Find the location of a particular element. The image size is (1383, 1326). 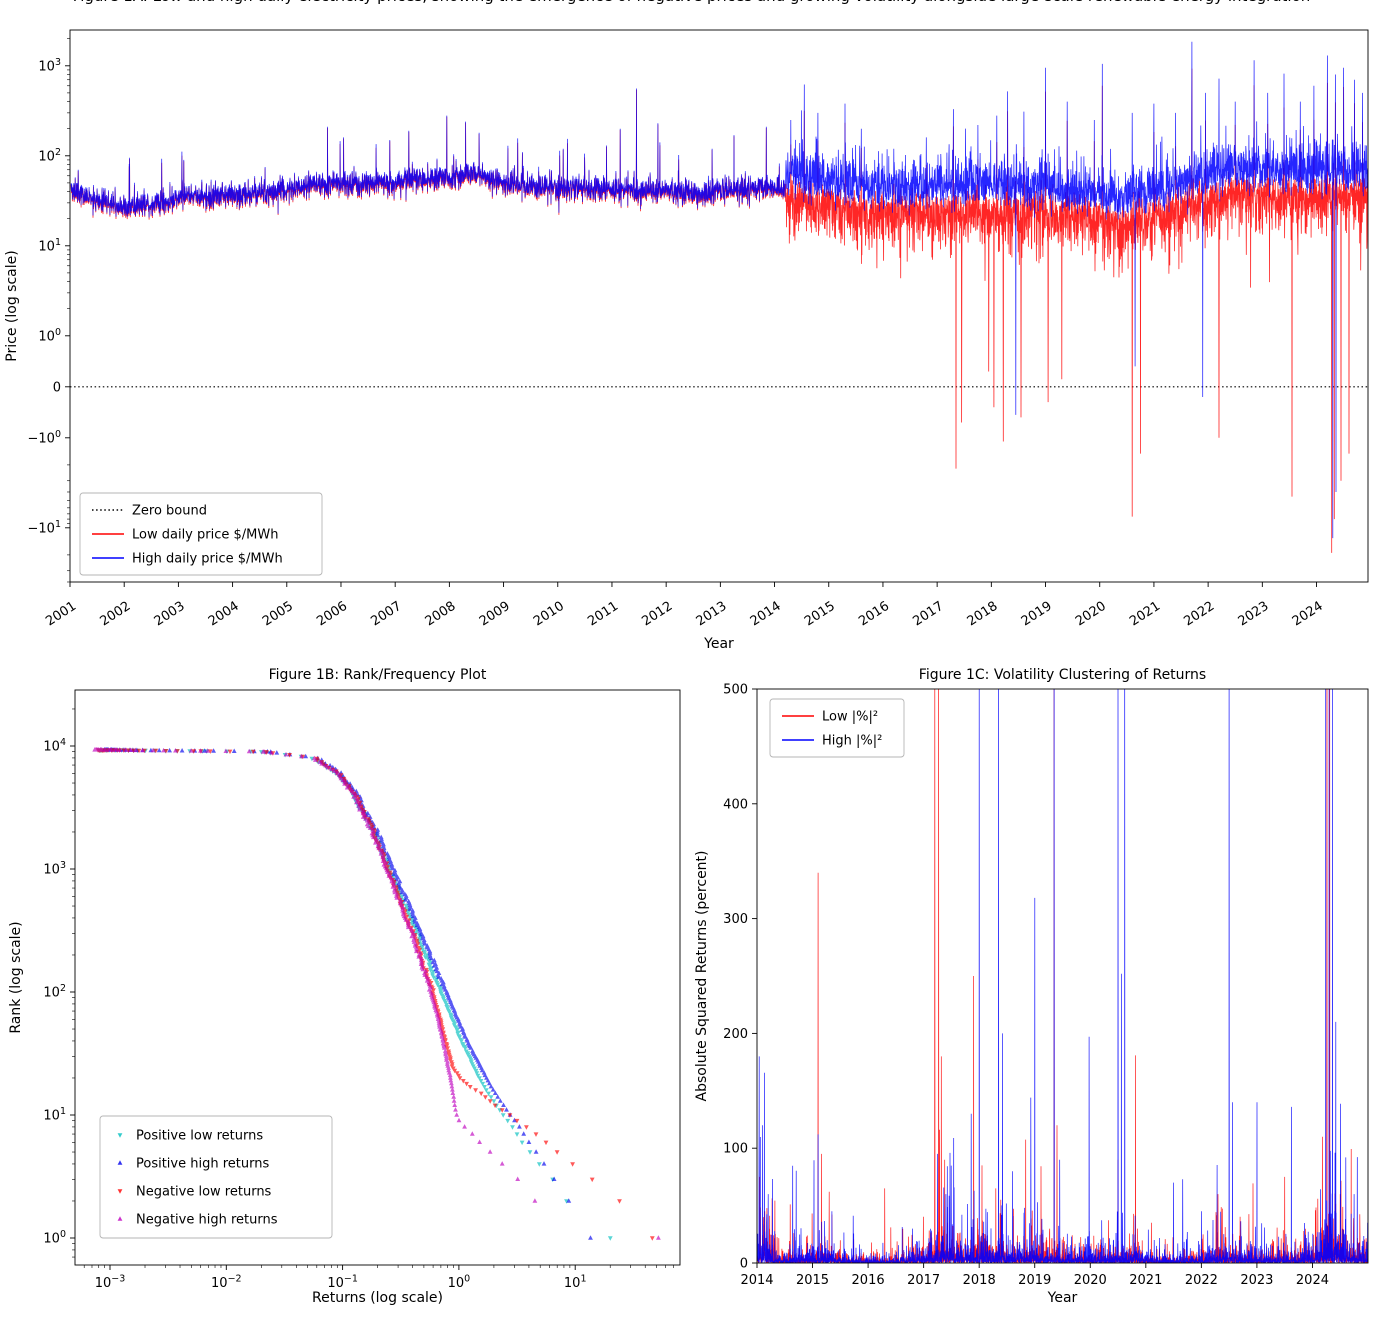

tick-label: 10⁻² is located at coordinates (226, 1283).